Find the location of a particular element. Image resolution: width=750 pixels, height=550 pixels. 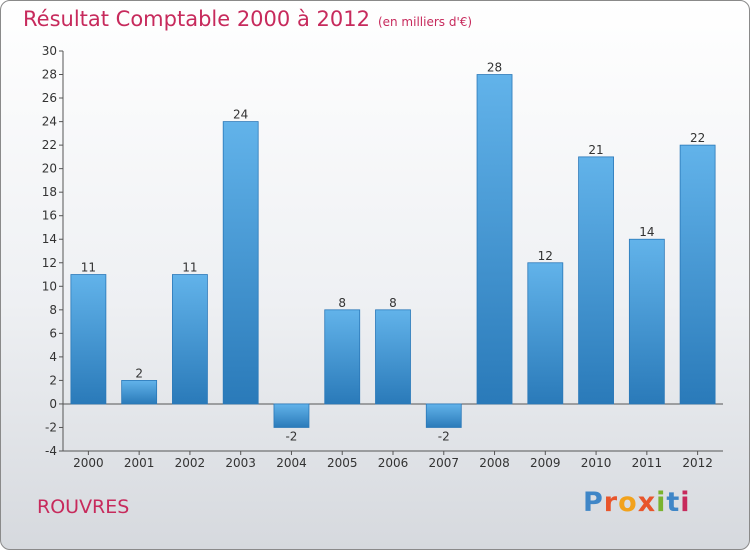

proxiti-logo: Proxiti is located at coordinates (637, 502).